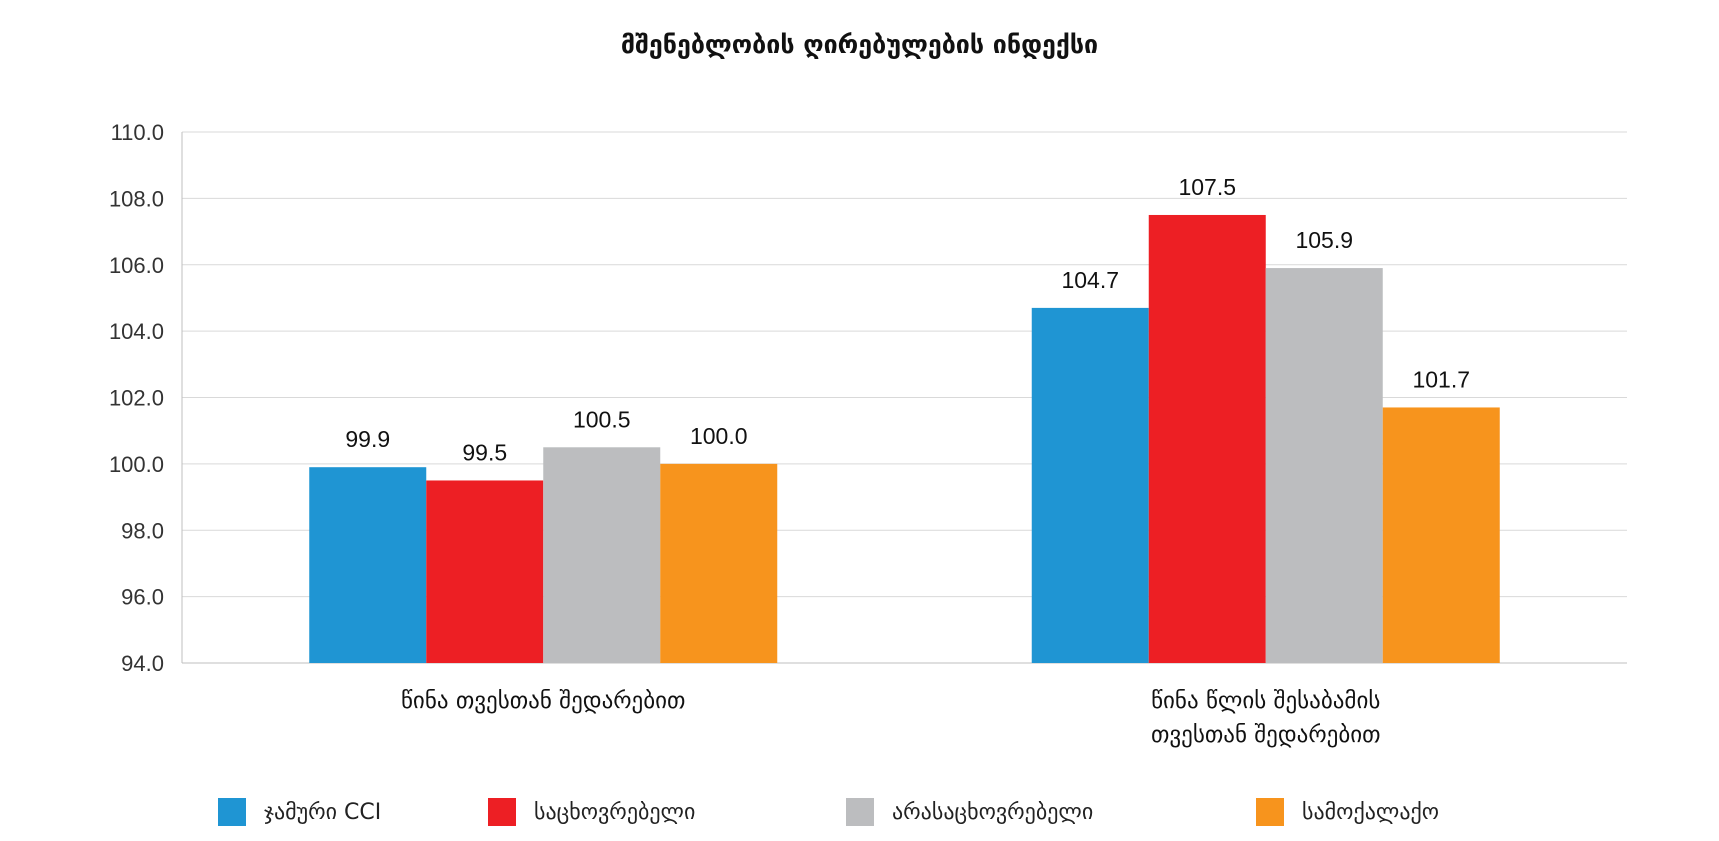 This screenshot has width=1719, height=841. Describe the element at coordinates (323, 812) in the screenshot. I see `legend-label: ჯამური CCI` at that location.